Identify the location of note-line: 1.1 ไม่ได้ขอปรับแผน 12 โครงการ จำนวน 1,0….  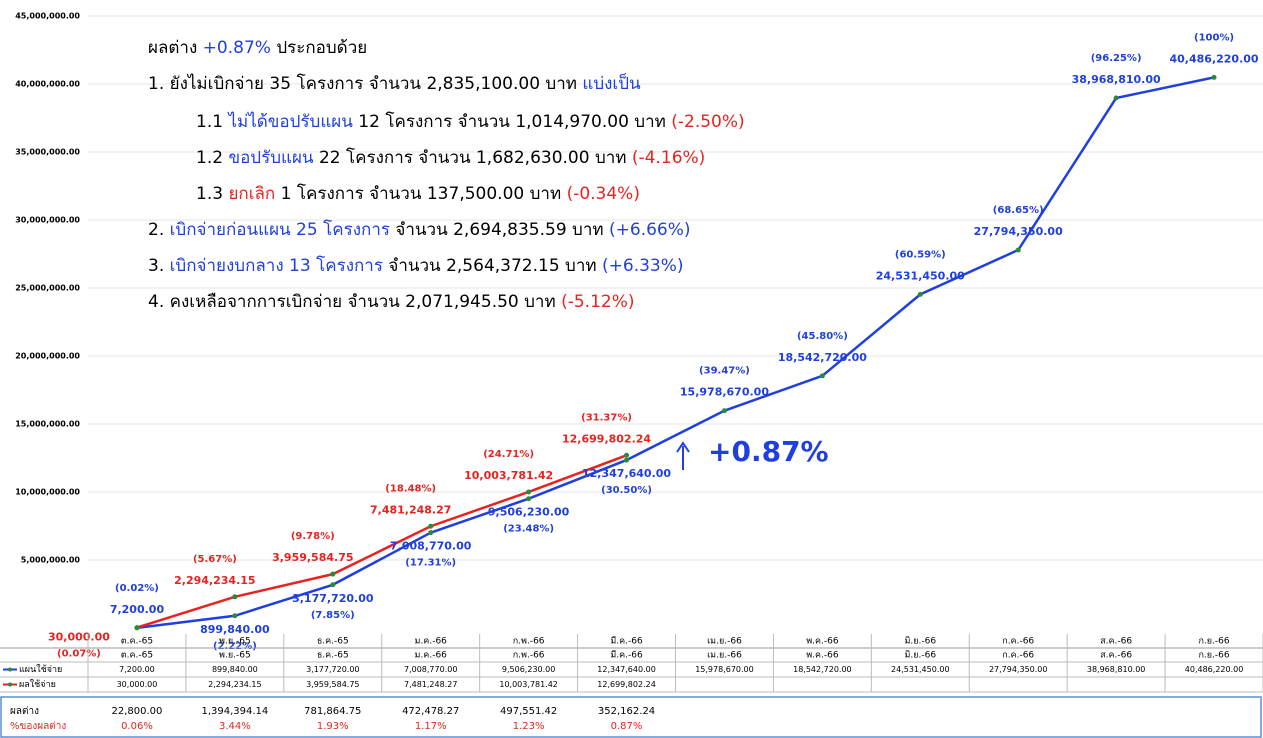
(470, 121).